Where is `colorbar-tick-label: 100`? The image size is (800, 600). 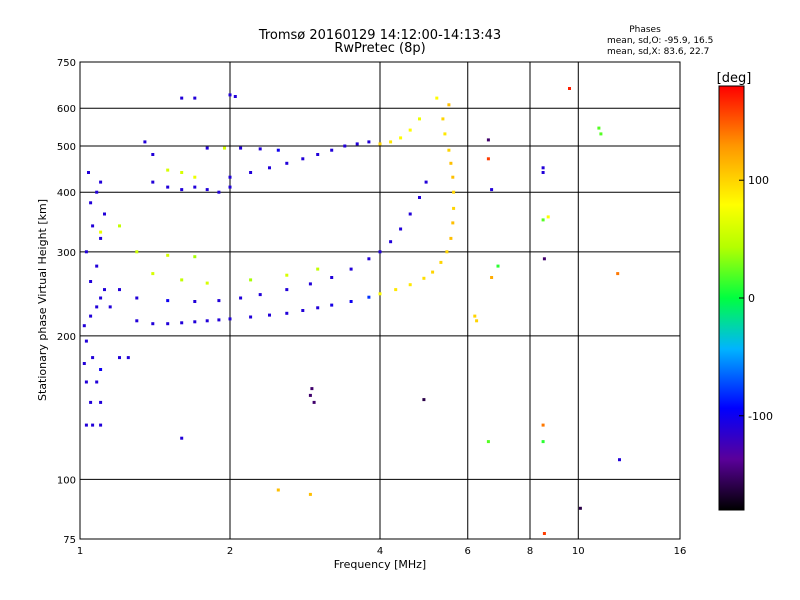 colorbar-tick-label: 100 is located at coordinates (758, 180).